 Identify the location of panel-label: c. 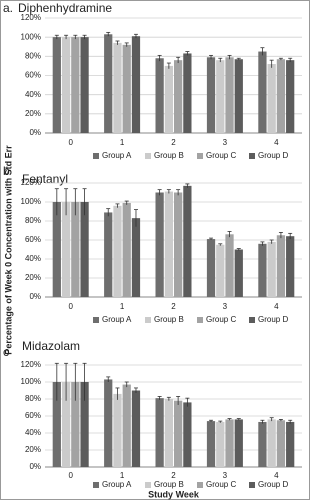
(6, 352).